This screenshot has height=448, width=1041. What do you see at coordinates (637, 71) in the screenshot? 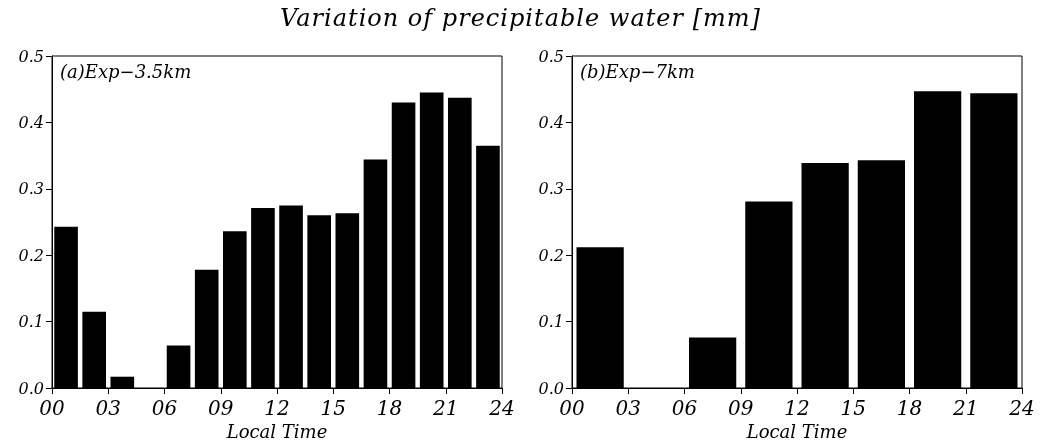
I see `annotation: (b)Exp−7km` at bounding box center [637, 71].